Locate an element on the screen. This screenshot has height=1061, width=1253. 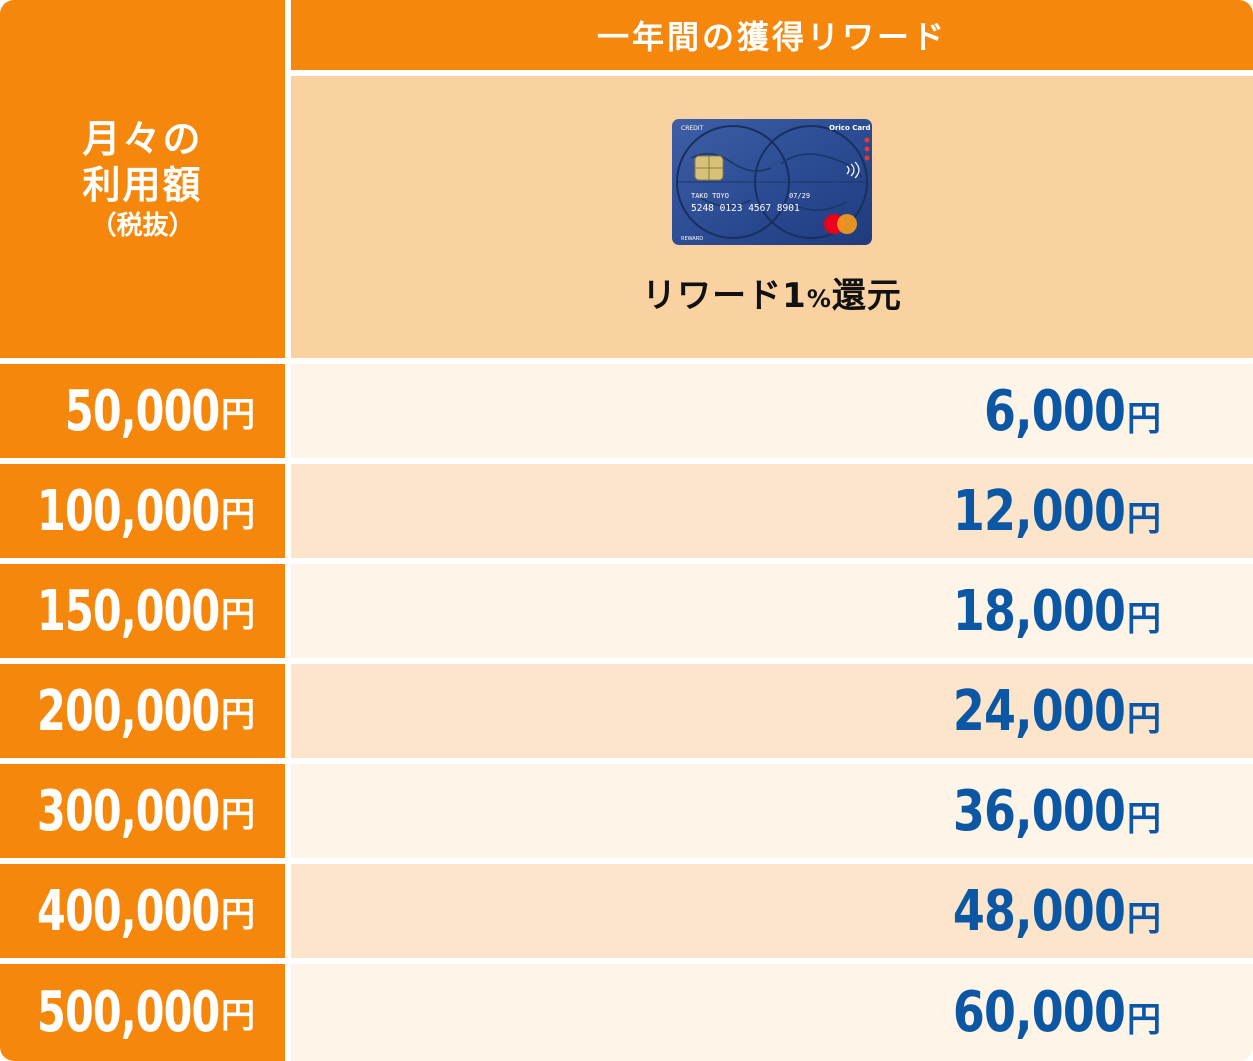
reward-rate-percent: % is located at coordinates (819, 298).